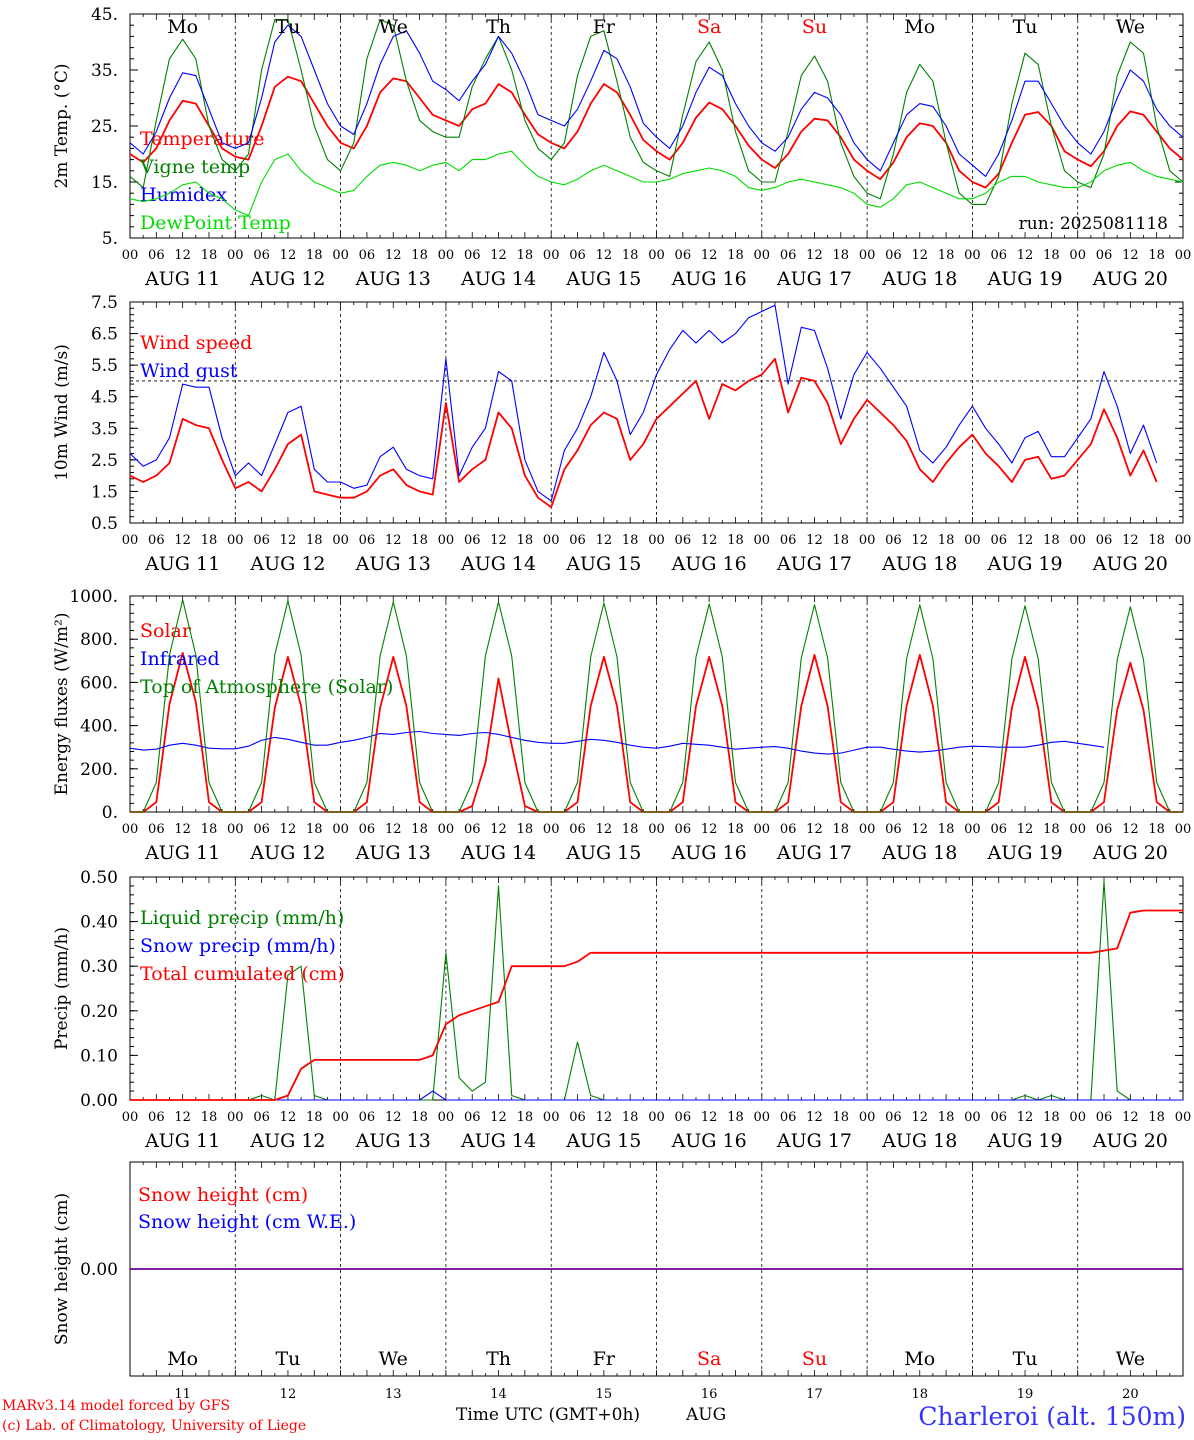 The width and height of the screenshot is (1194, 1440). What do you see at coordinates (498, 27) in the screenshot?
I see `weekday-label: Th` at bounding box center [498, 27].